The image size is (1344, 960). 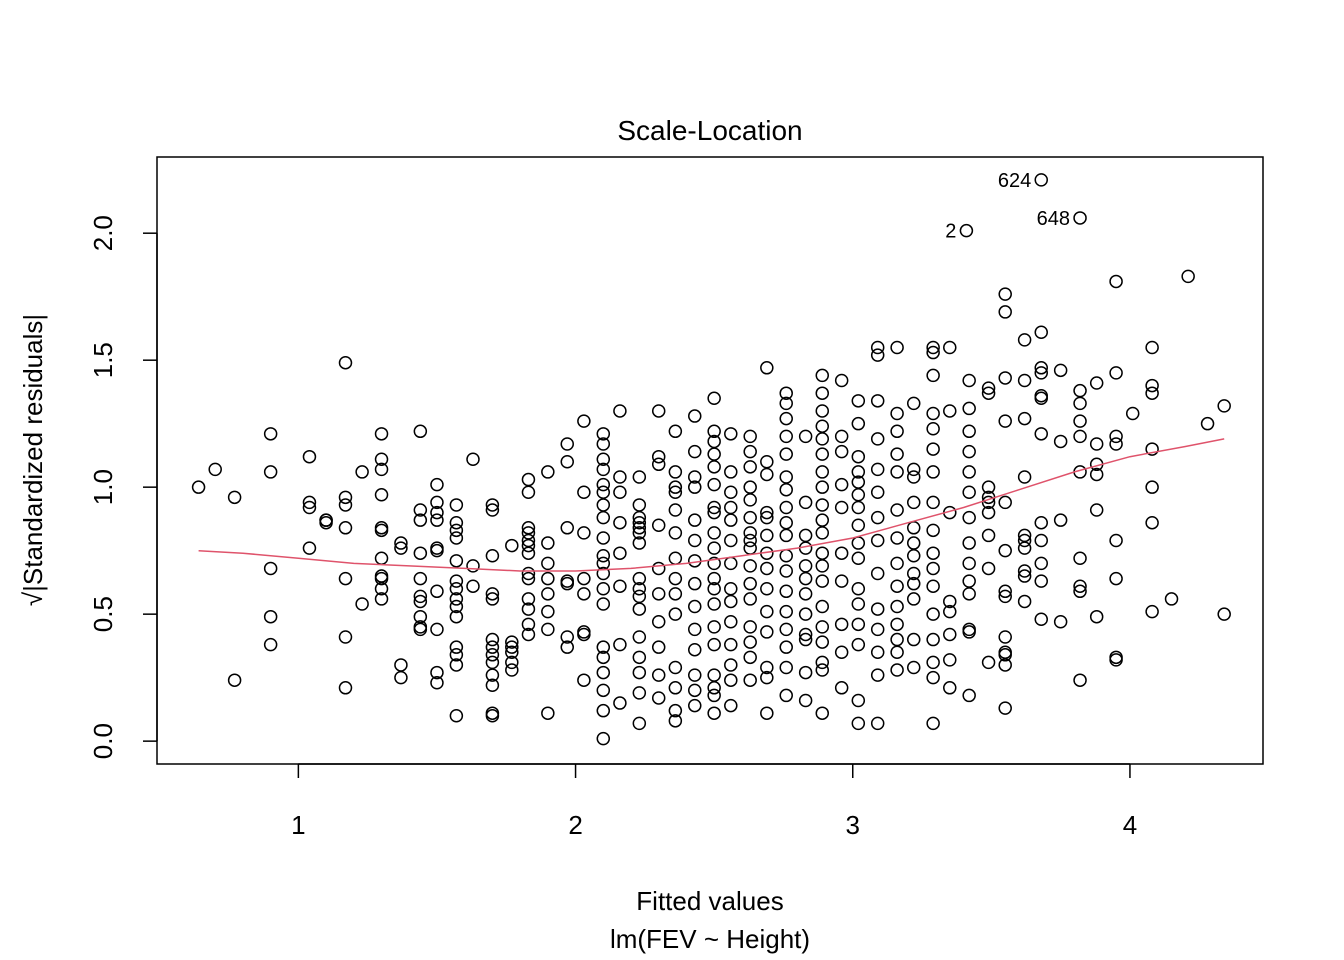 What do you see at coordinates (103, 360) in the screenshot?
I see `y-tick-label: 1.5` at bounding box center [103, 360].